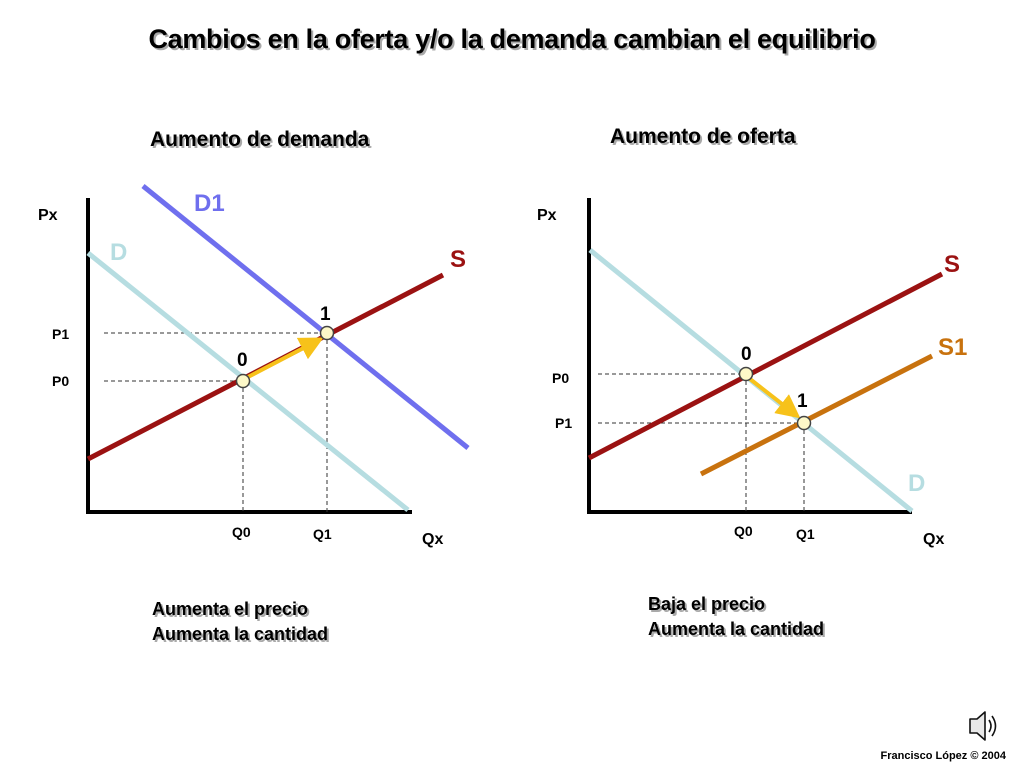  I want to click on left-y-axis-label: Px, so click(48, 215).